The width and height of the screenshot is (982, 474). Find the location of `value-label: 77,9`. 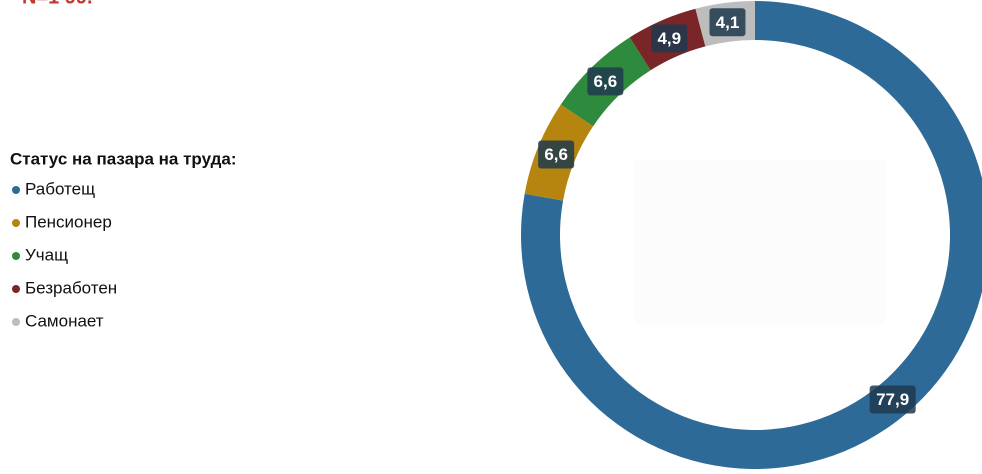

value-label: 77,9 is located at coordinates (892, 399).